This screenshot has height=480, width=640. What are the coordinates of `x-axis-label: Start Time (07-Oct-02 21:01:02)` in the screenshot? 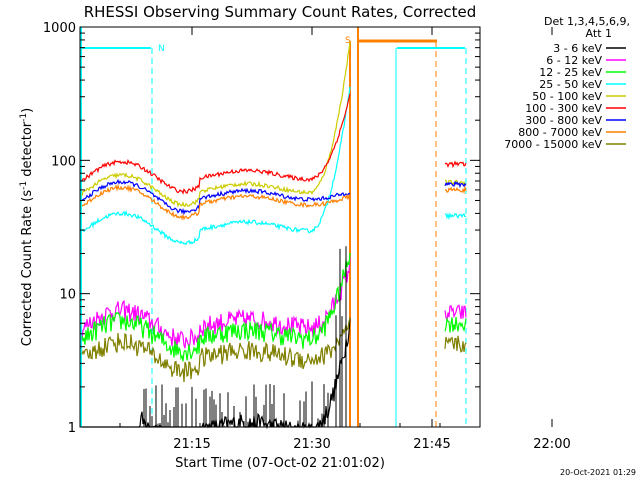 It's located at (280, 463).